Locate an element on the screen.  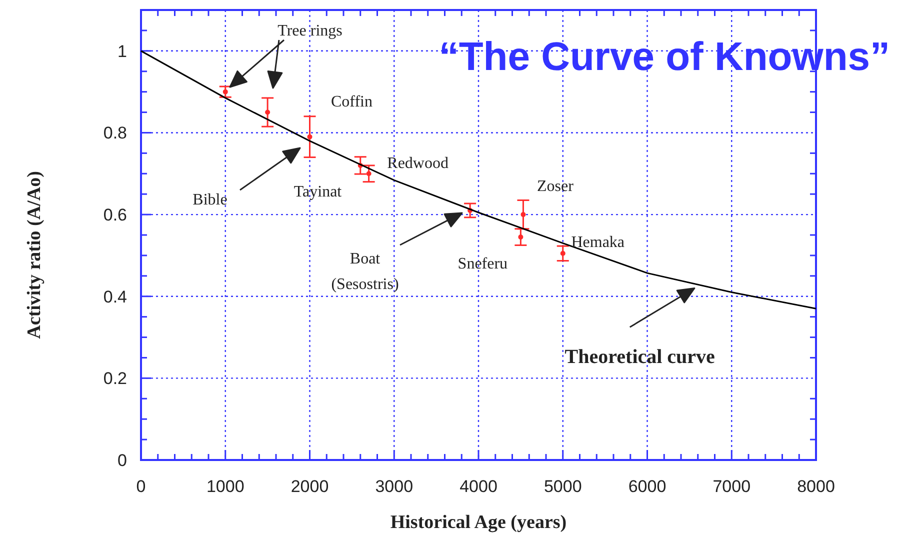
y-tick-label: 0.6 is located at coordinates (115, 214).